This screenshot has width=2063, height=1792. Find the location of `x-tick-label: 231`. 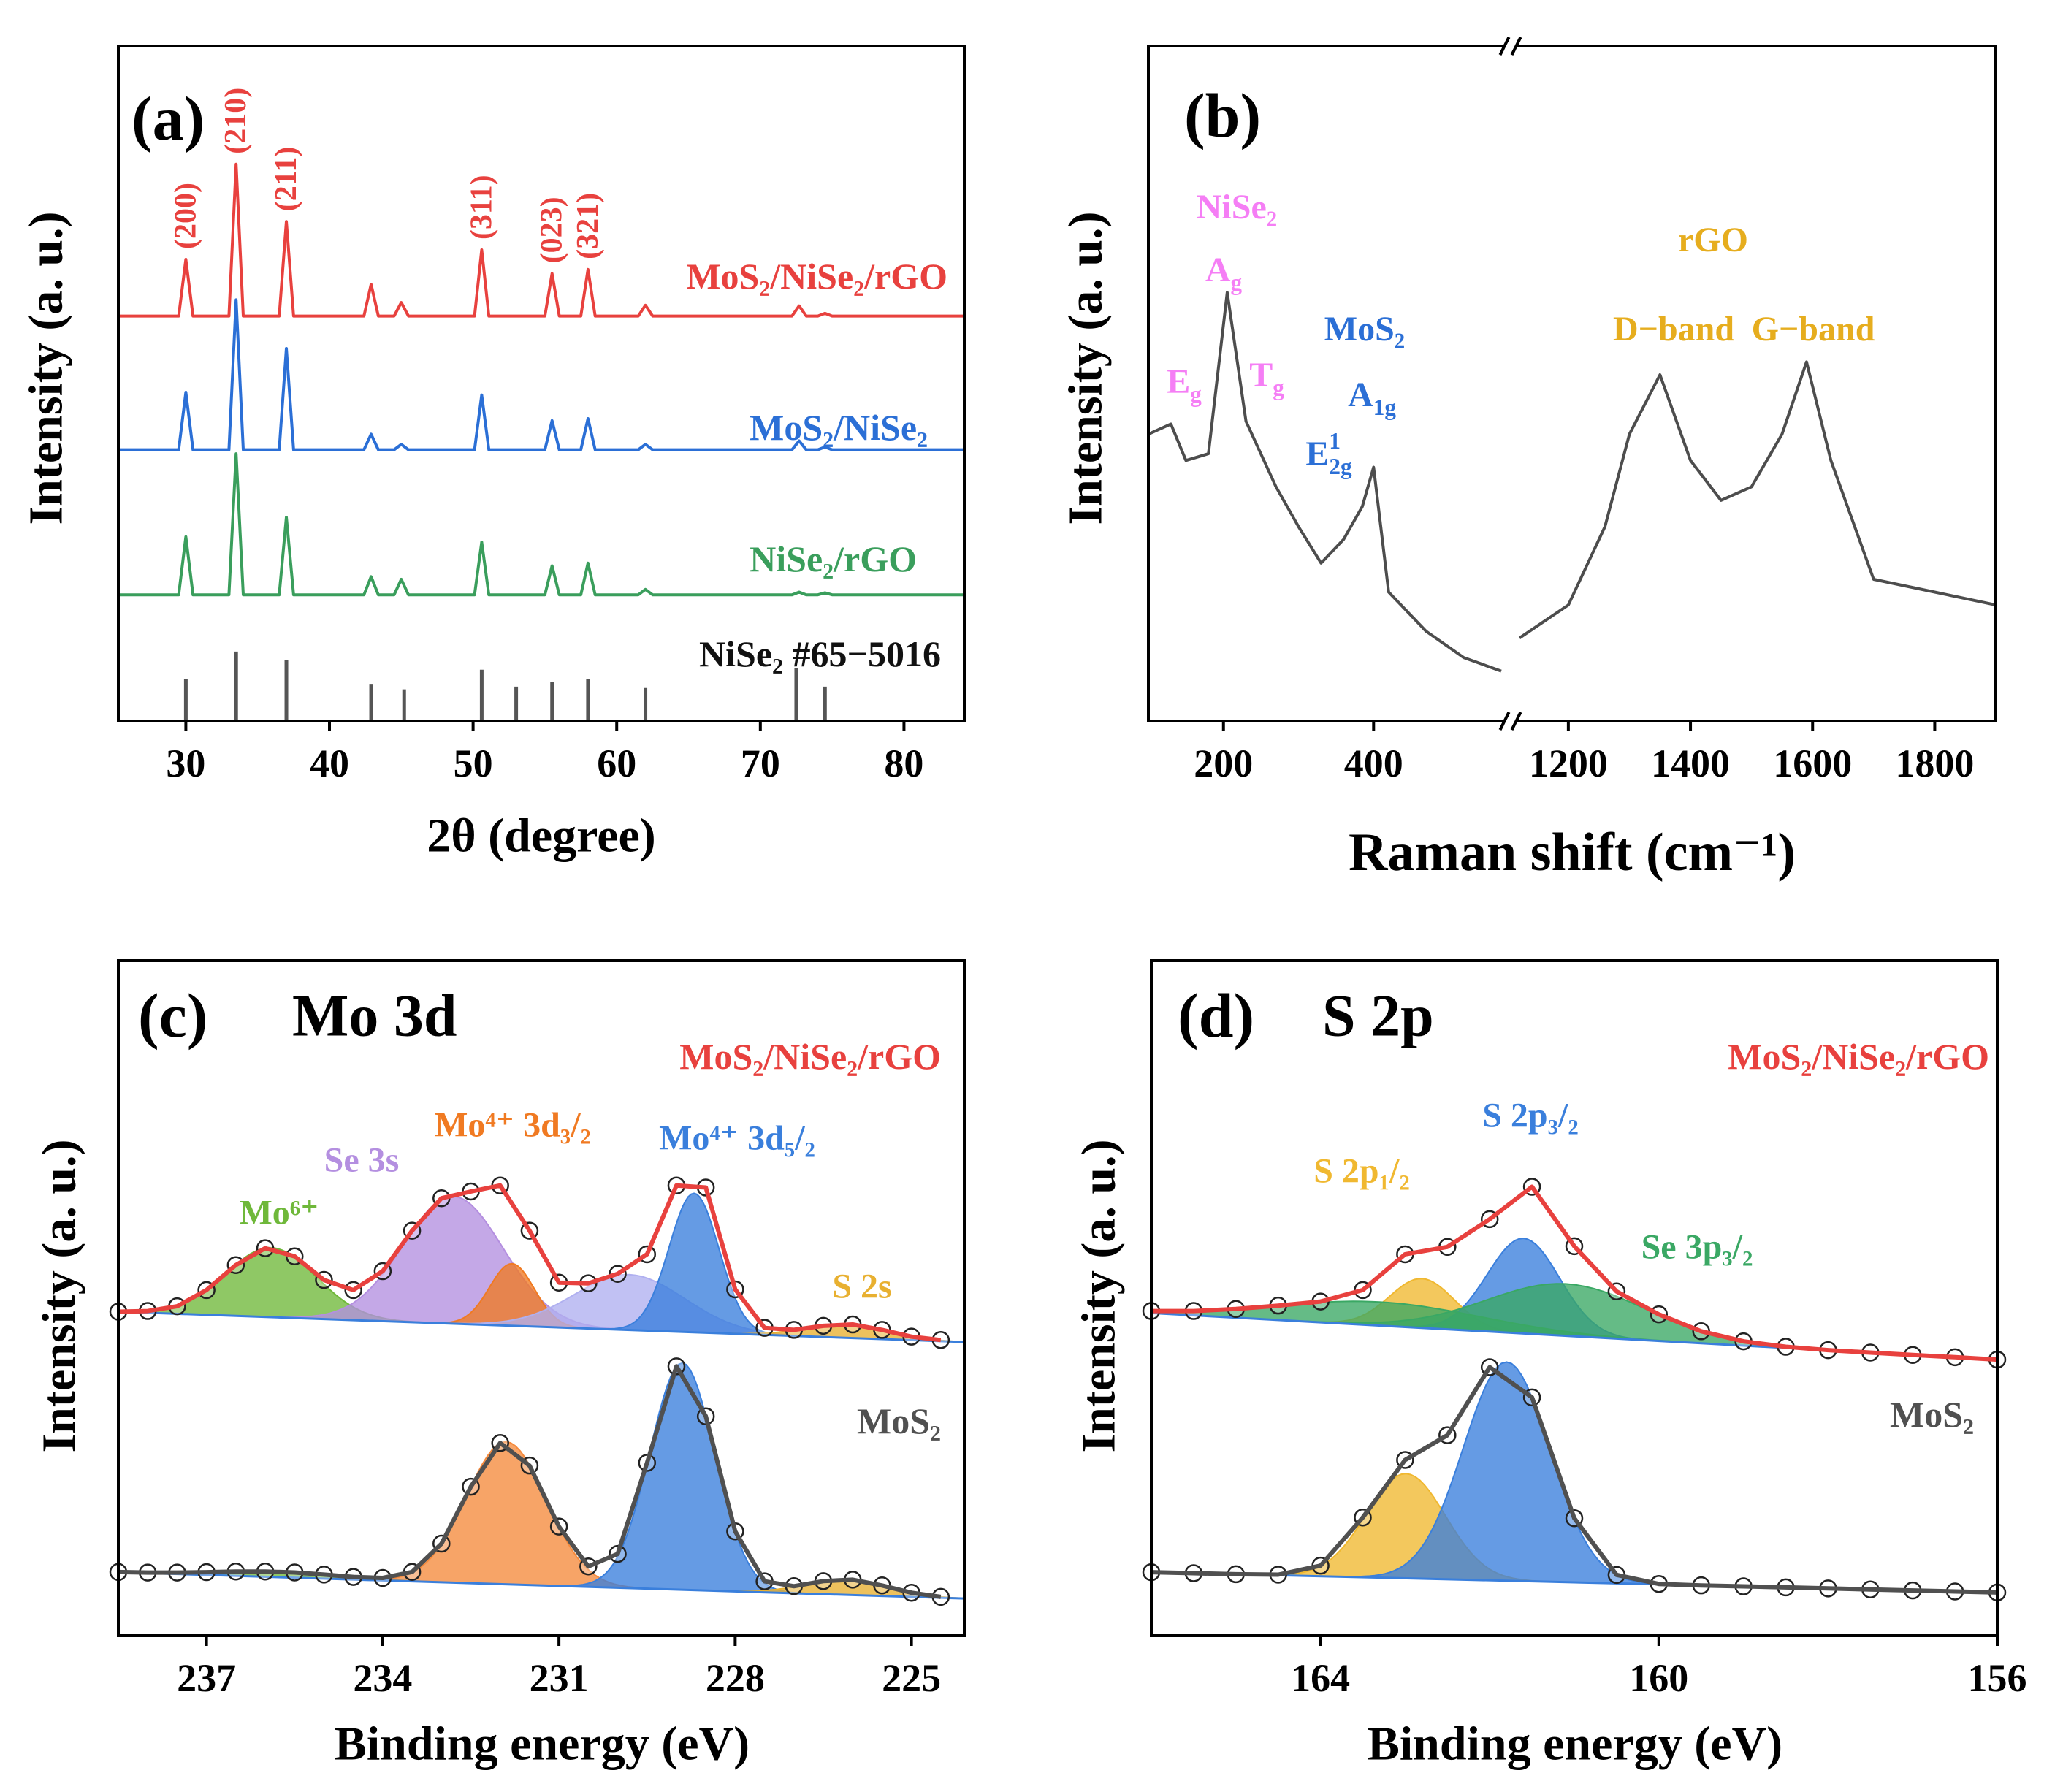

x-tick-label: 231 is located at coordinates (559, 1678).